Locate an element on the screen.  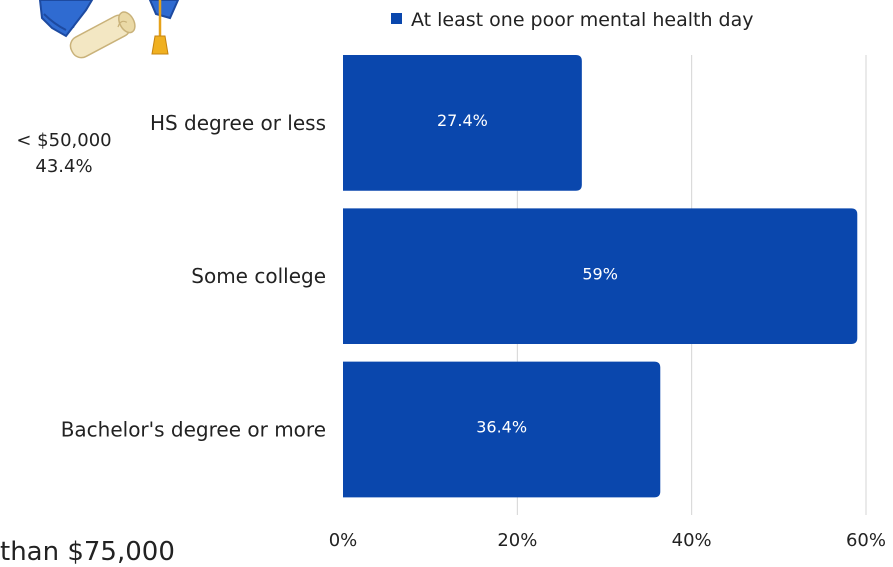
x-tick-label: 60% is located at coordinates (866, 539).